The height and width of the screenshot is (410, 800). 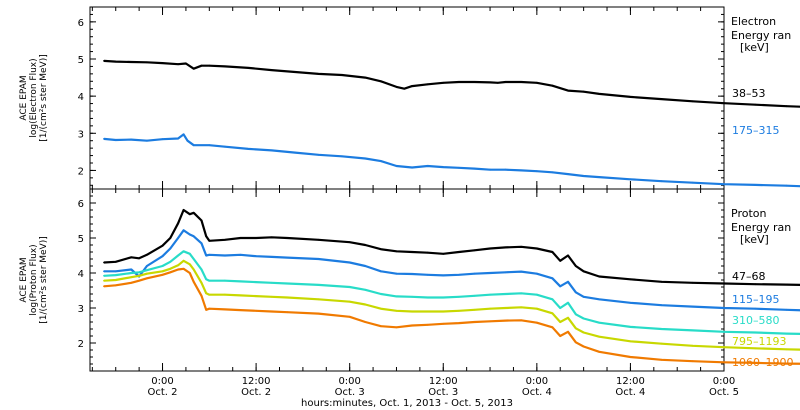 I want to click on y-tick-label: 4, so click(x=81, y=274).